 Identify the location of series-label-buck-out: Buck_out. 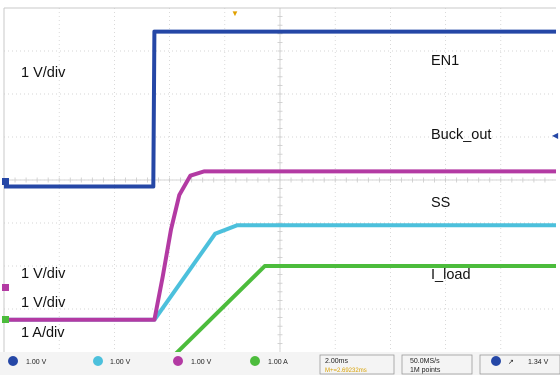
(461, 135).